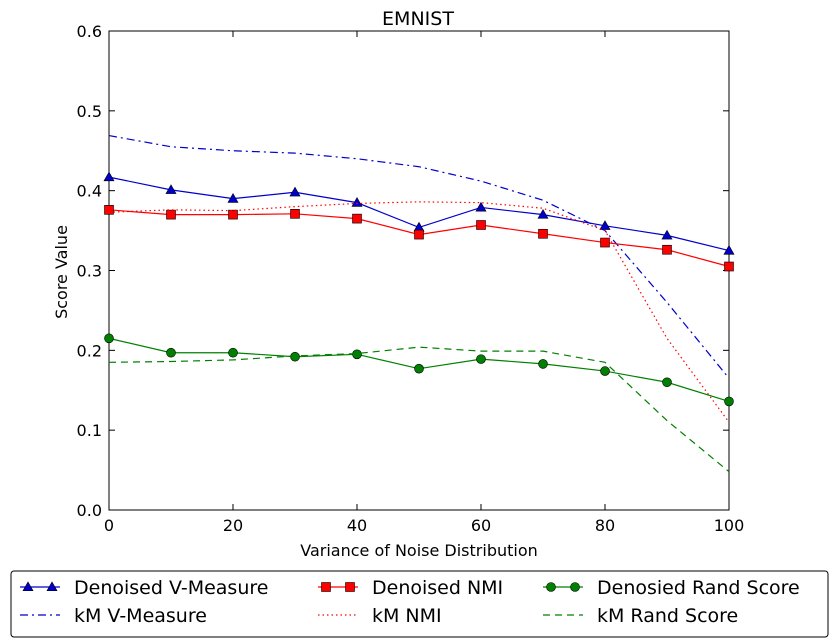 This screenshot has width=837, height=643. I want to click on x-axis-title: Variance of Noise Distribution, so click(419, 550).